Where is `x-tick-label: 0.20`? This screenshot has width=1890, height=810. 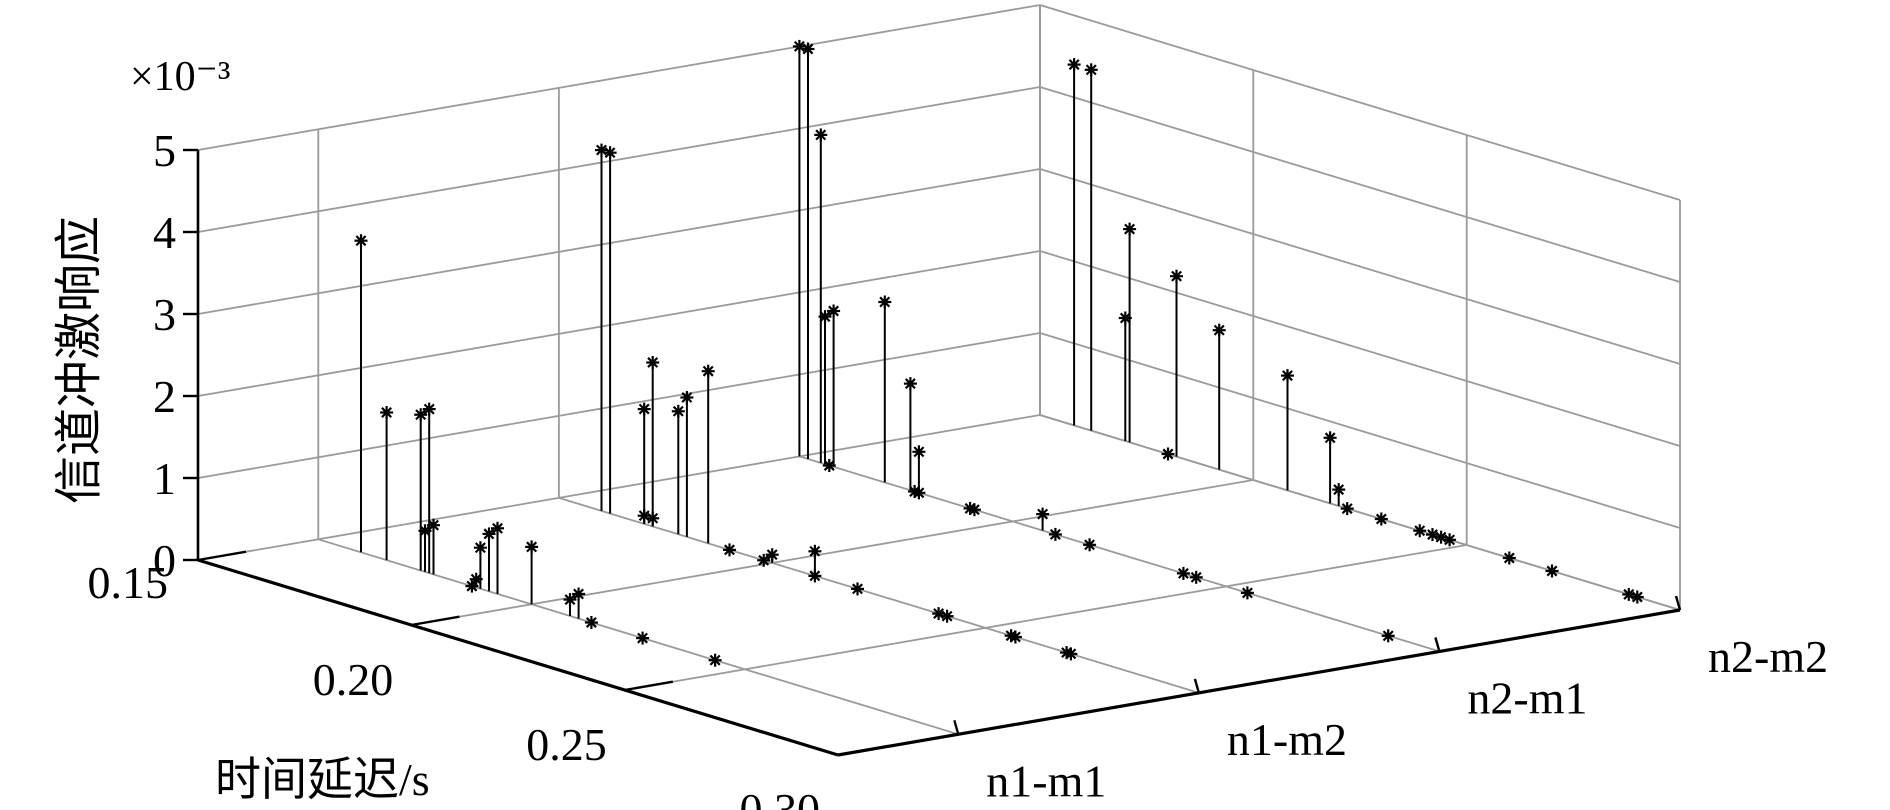 x-tick-label: 0.20 is located at coordinates (353, 679).